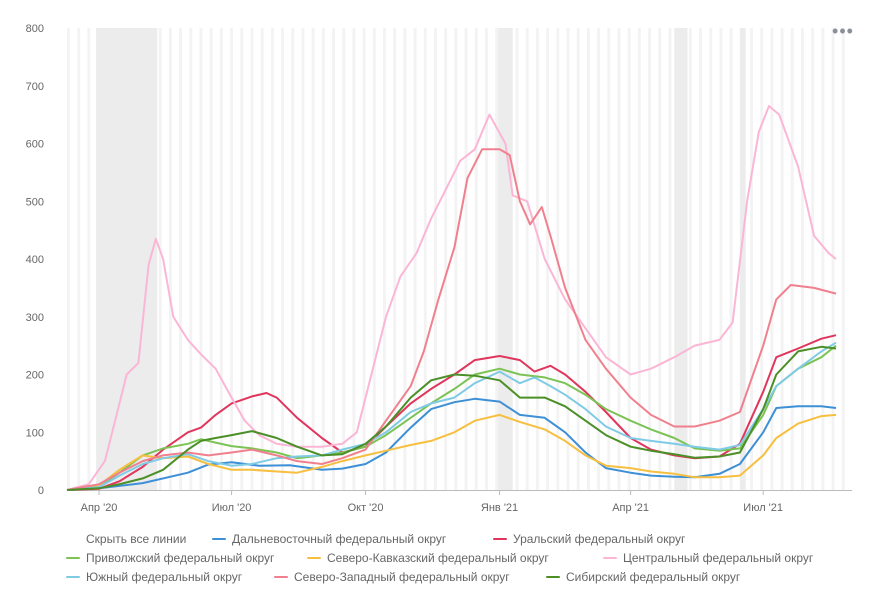 This screenshot has height=612, width=875. I want to click on hide-all-lines-button: Скрыть все линии, so click(136, 539).